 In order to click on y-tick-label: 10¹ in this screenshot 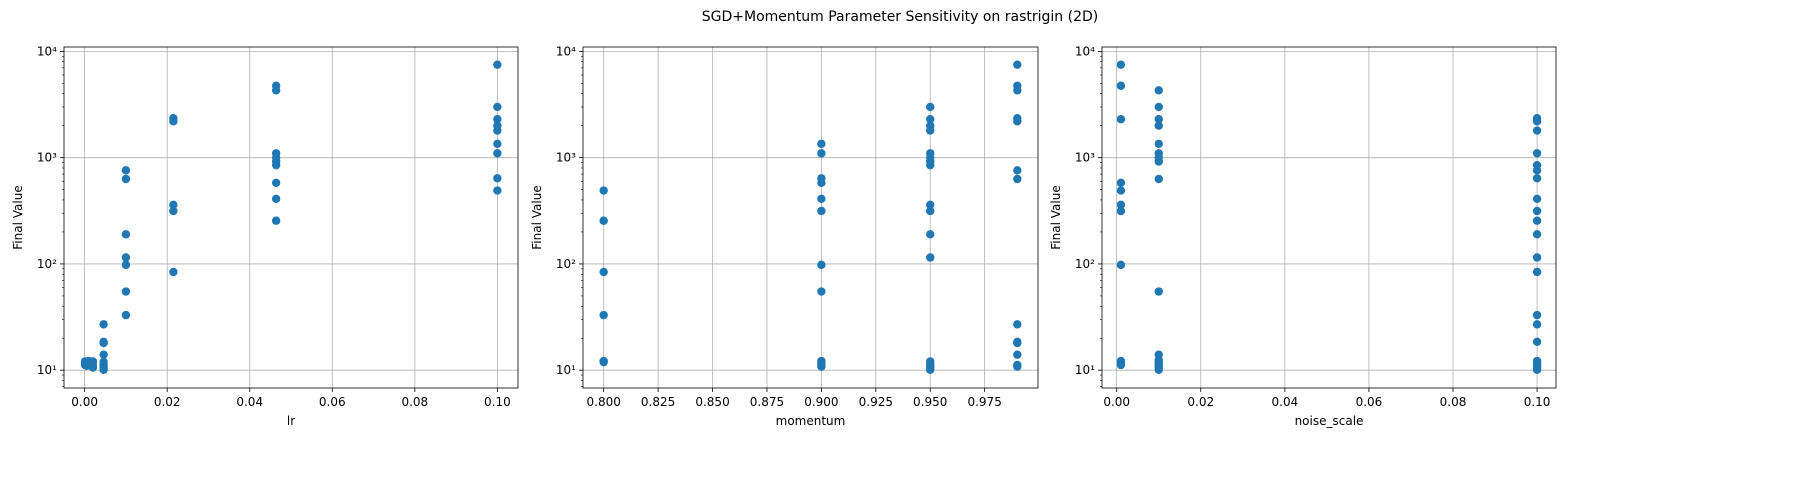, I will do `click(1085, 370)`.